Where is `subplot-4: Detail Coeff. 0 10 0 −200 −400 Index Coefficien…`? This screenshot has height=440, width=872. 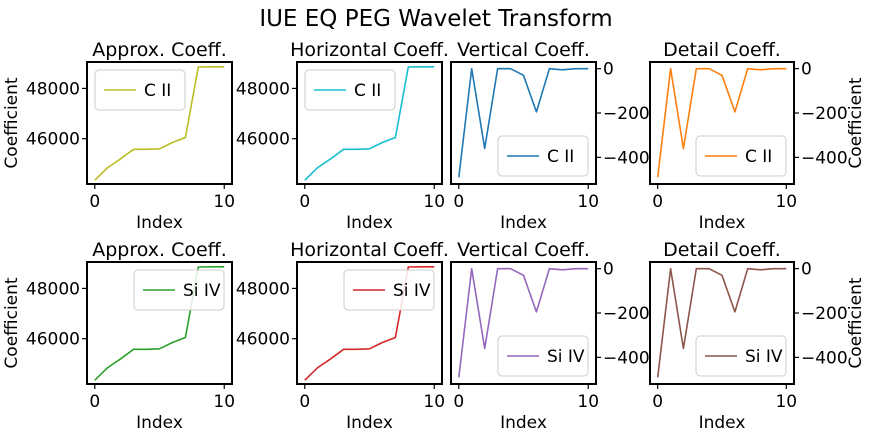
subplot-4: Detail Coeff. 0 10 0 −200 −400 Index Coefficien… is located at coordinates (757, 136).